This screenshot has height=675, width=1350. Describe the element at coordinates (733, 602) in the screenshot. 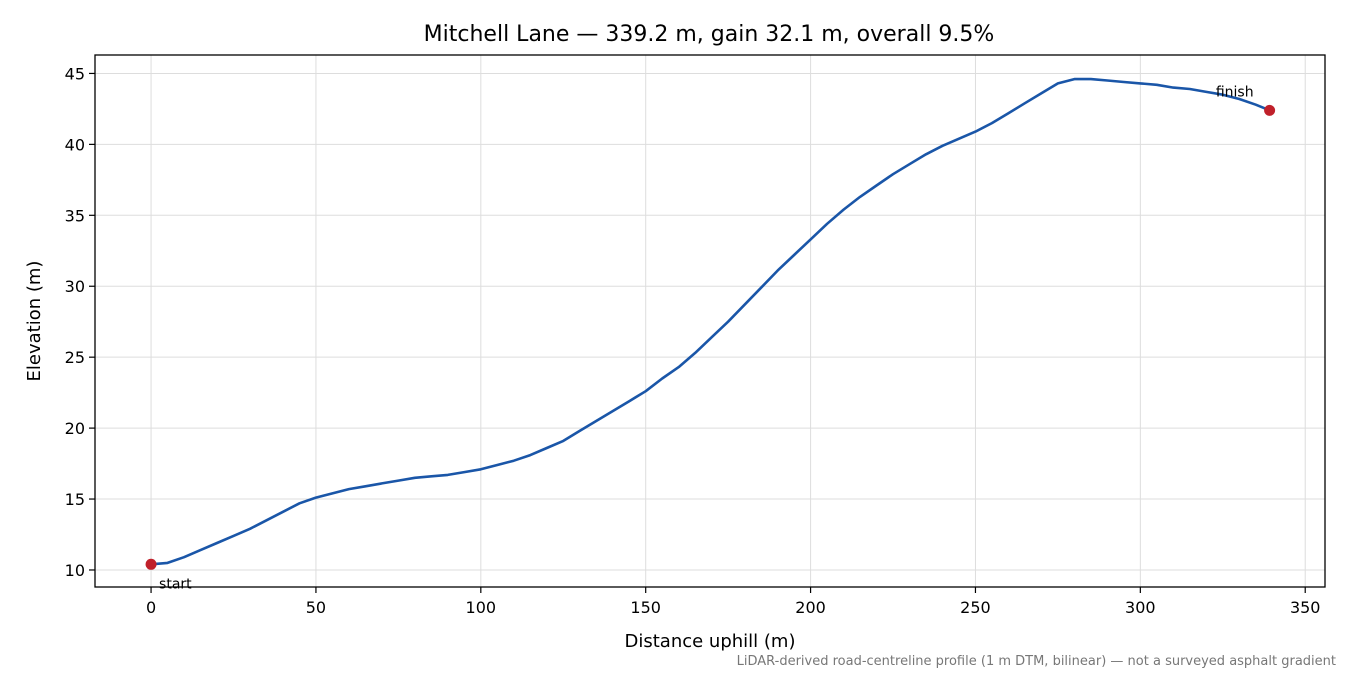

I see `x-axis: 0 50 100 150 200 250 300 350` at that location.